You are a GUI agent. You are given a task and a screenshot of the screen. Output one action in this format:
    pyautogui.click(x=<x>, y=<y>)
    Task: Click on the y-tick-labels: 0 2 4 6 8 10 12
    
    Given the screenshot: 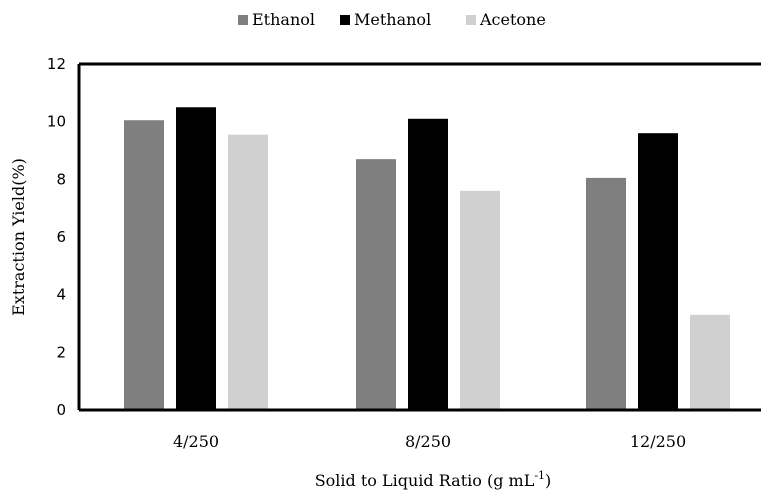 What is the action you would take?
    pyautogui.click(x=56, y=237)
    